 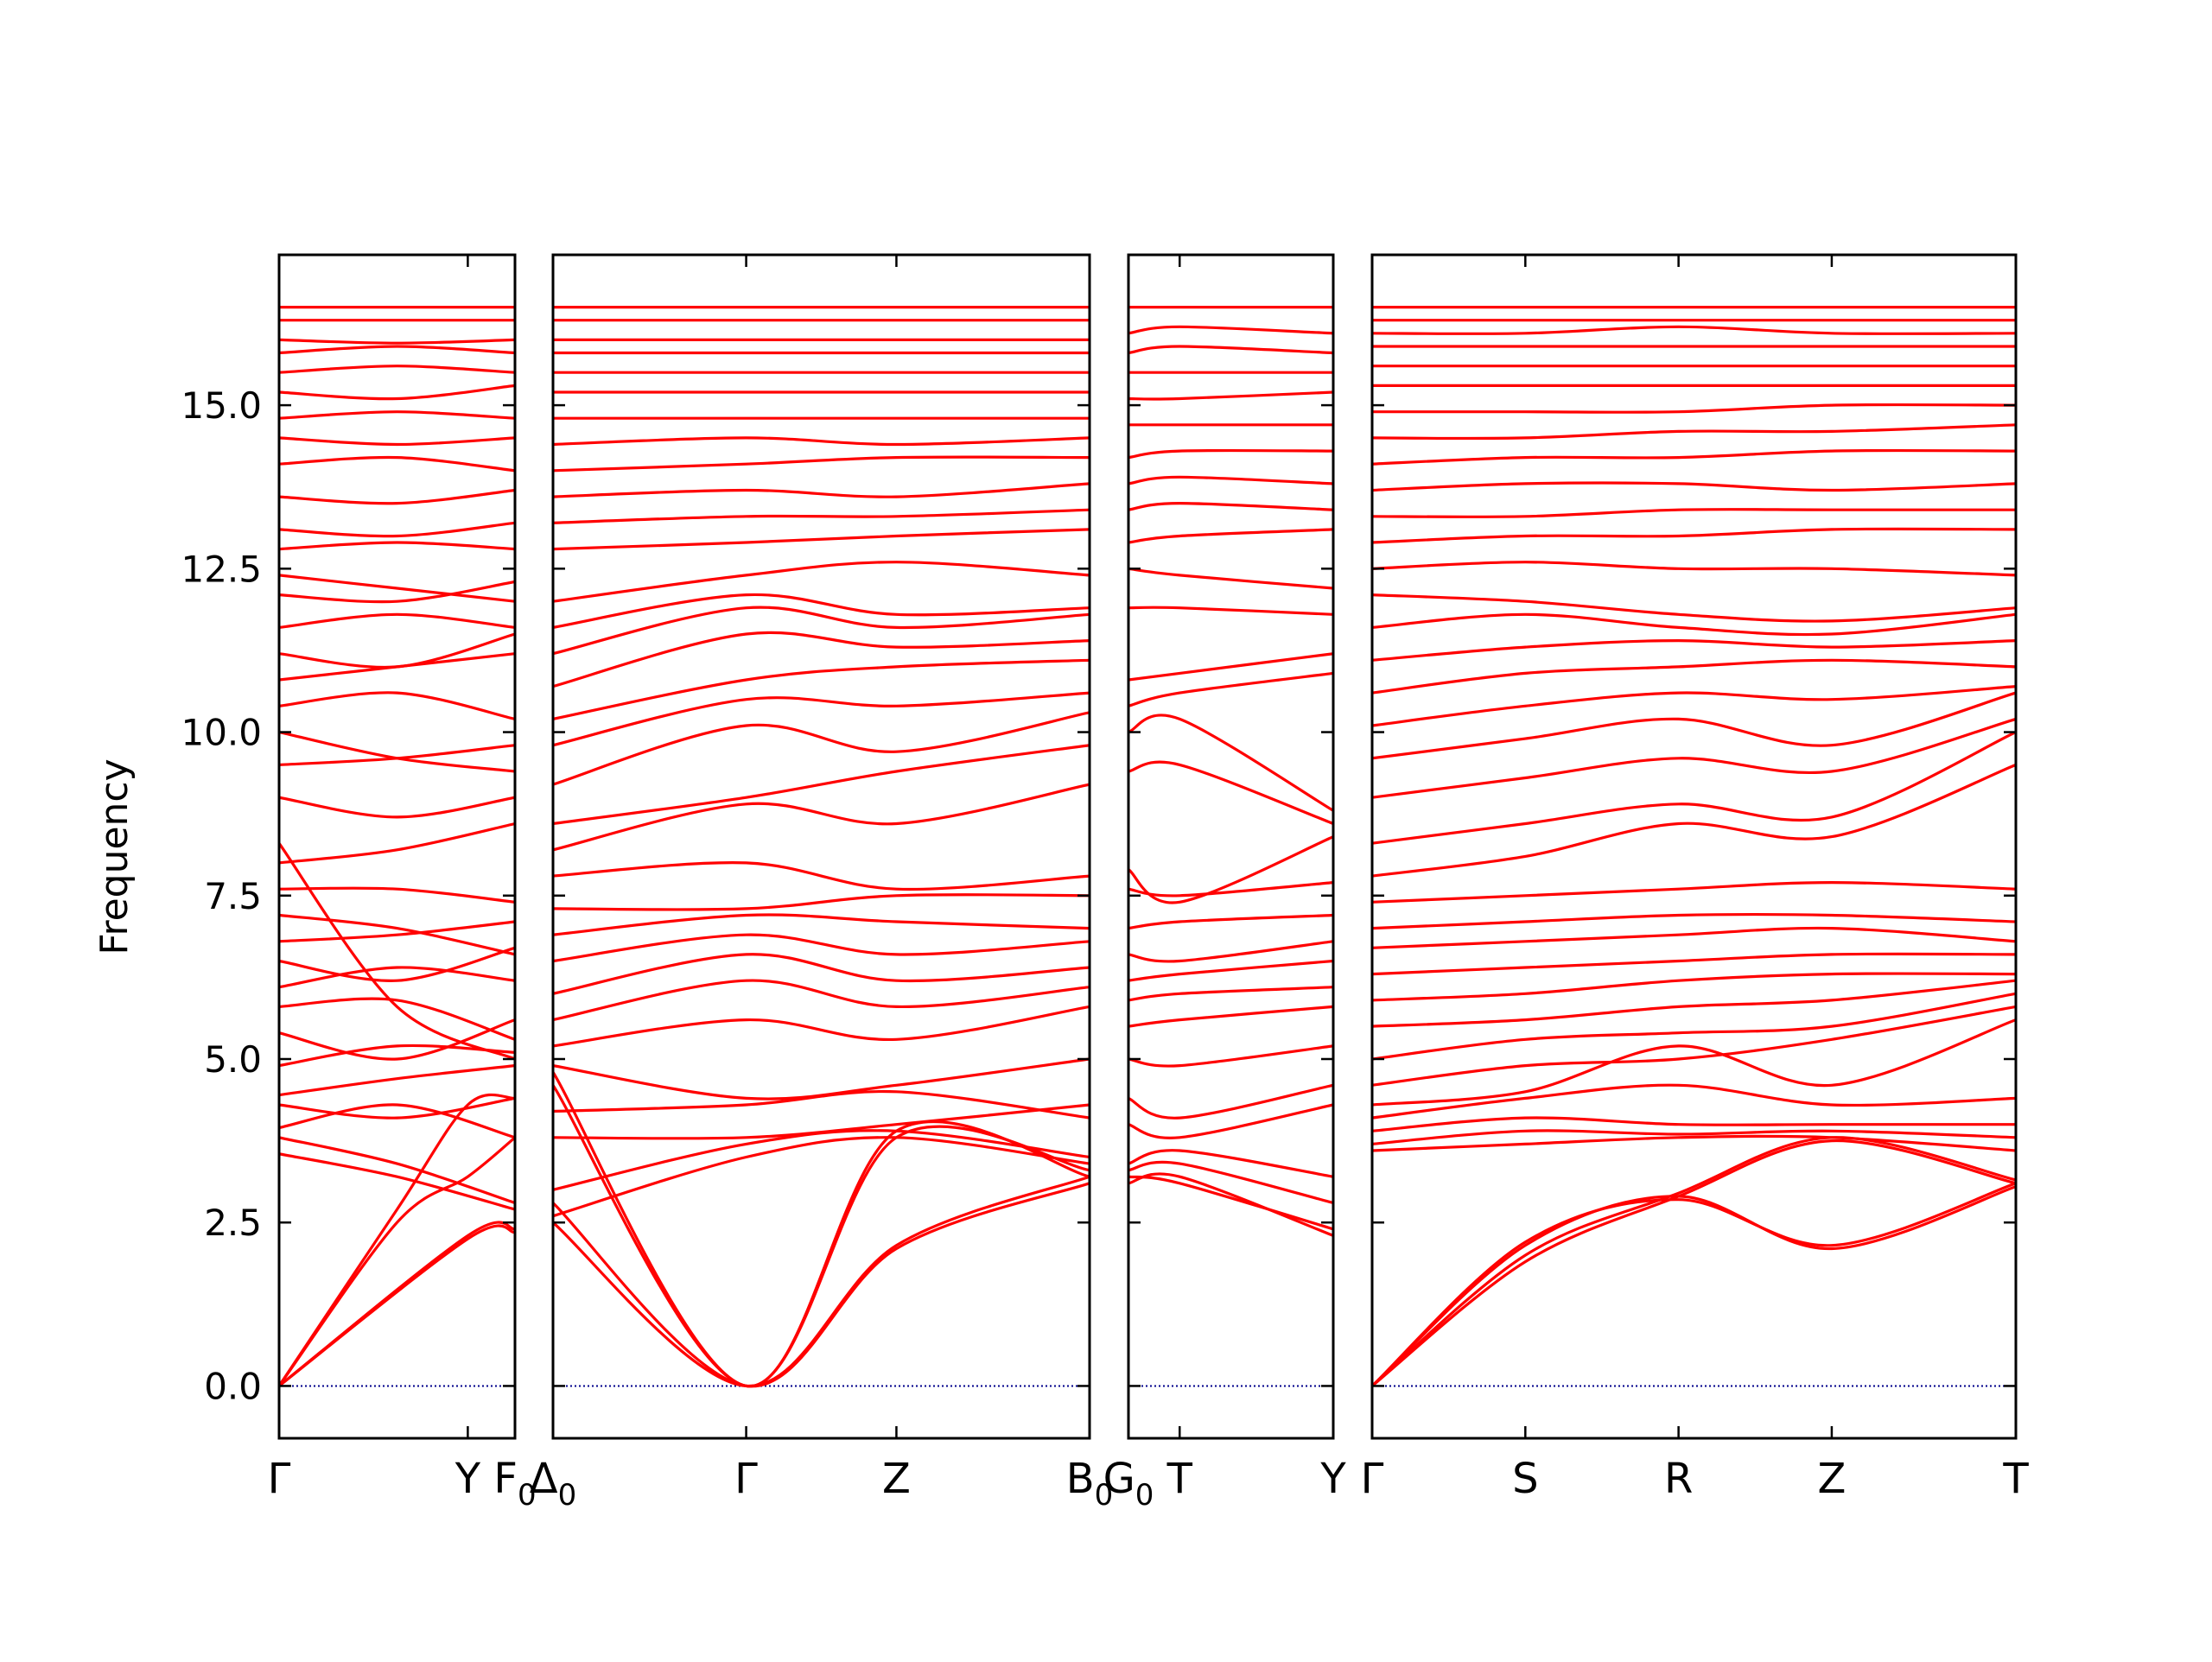 I want to click on y-tick-label: 7.5, so click(x=233, y=896).